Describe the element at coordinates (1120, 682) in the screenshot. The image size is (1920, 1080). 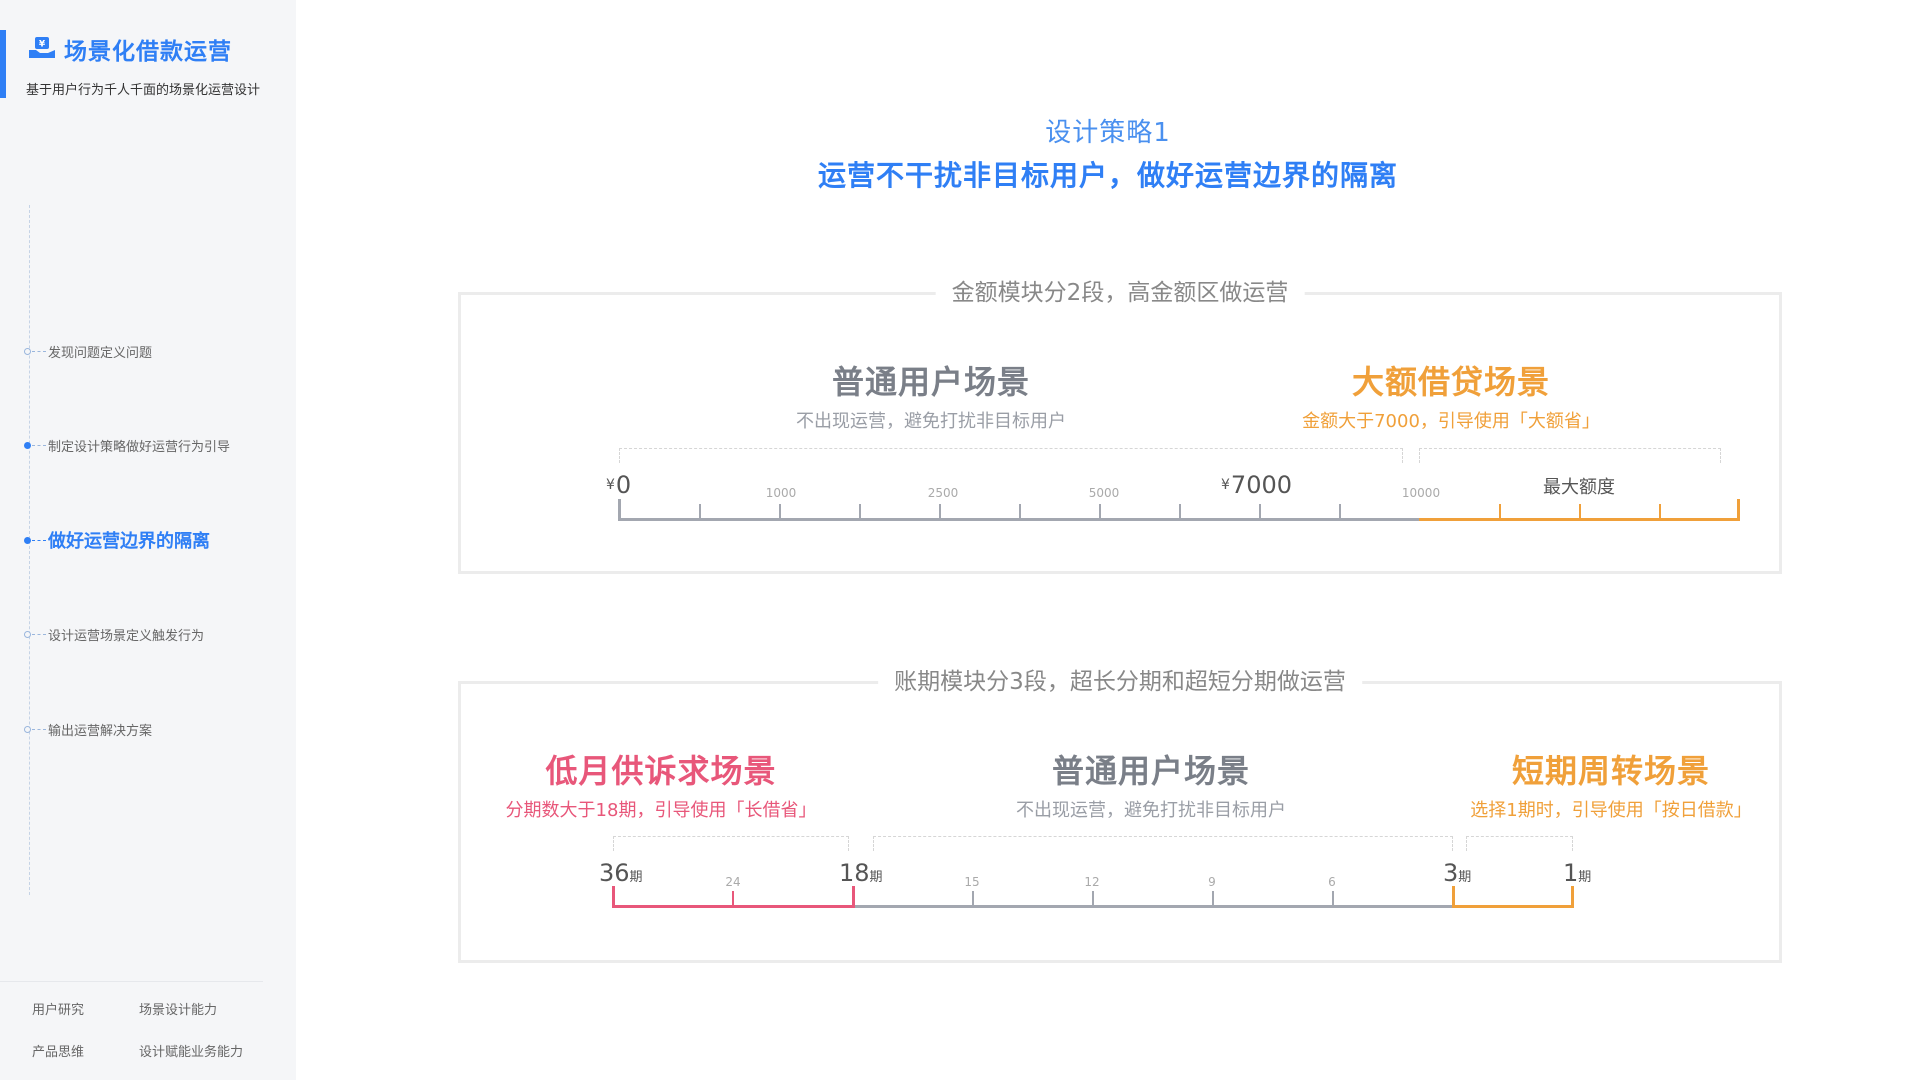
I see `panel-title: 账期模块分3段，超长分期和超短分期做运营` at that location.